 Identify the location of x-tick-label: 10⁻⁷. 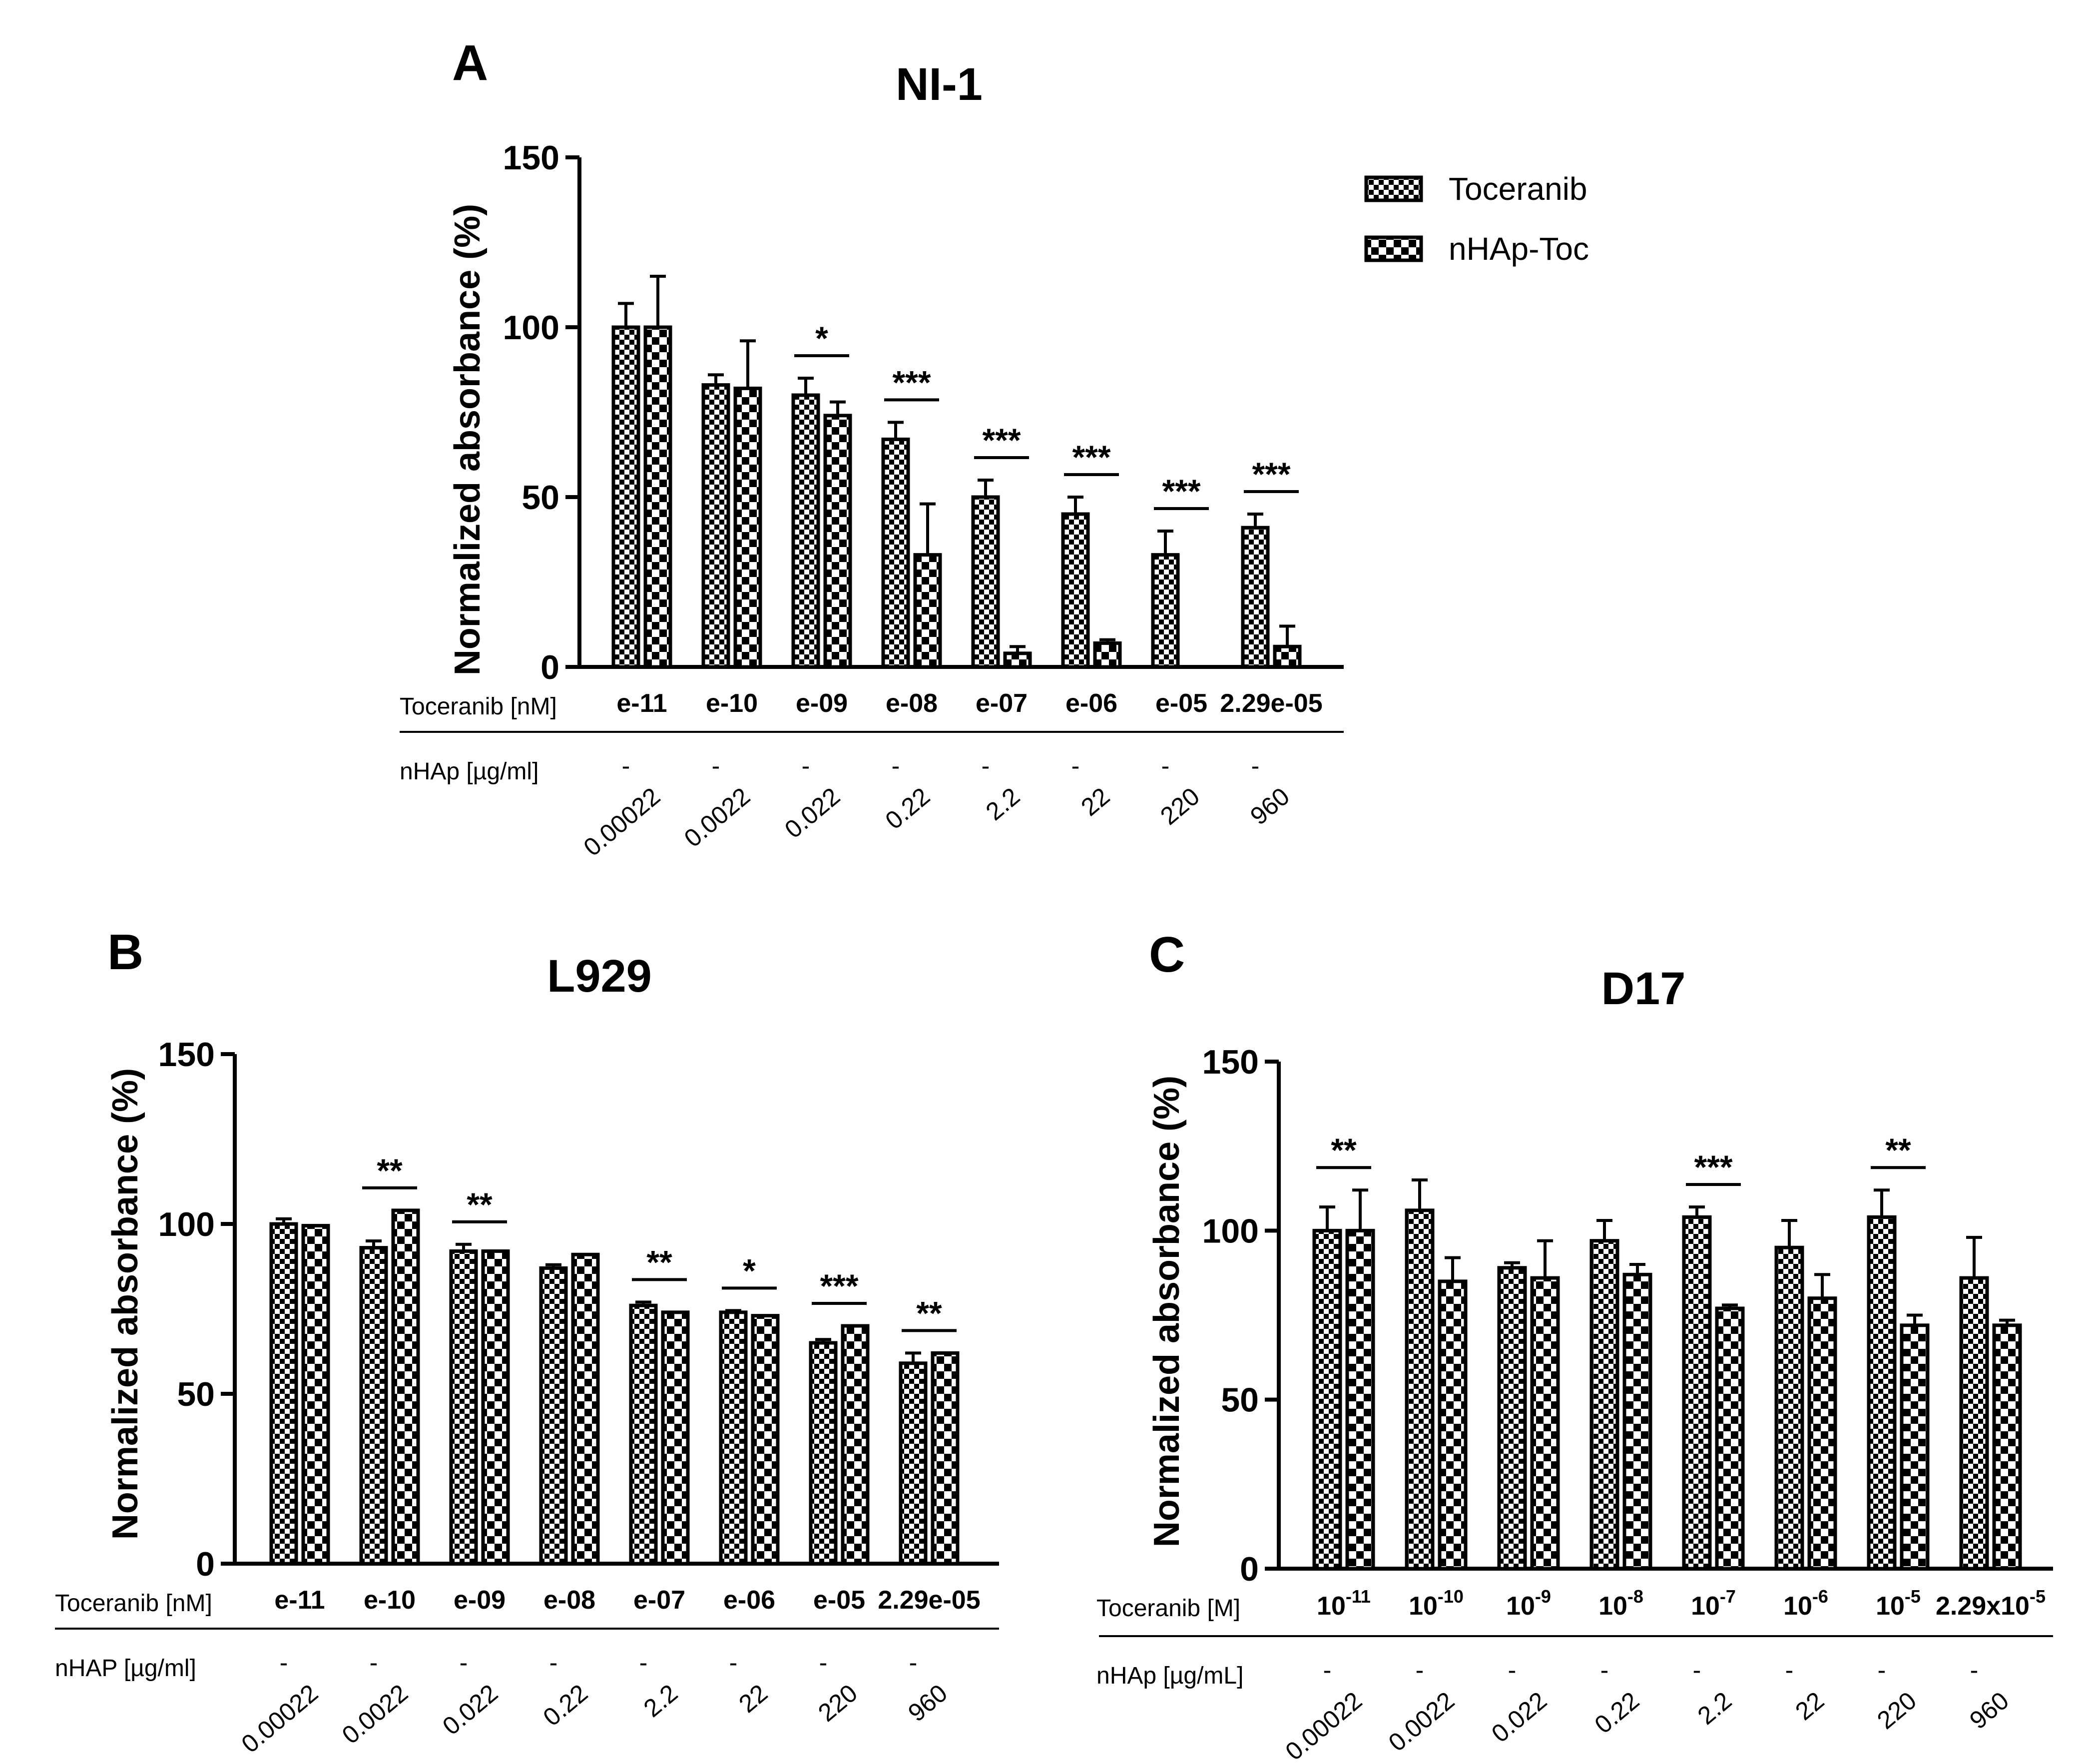
(1713, 1603).